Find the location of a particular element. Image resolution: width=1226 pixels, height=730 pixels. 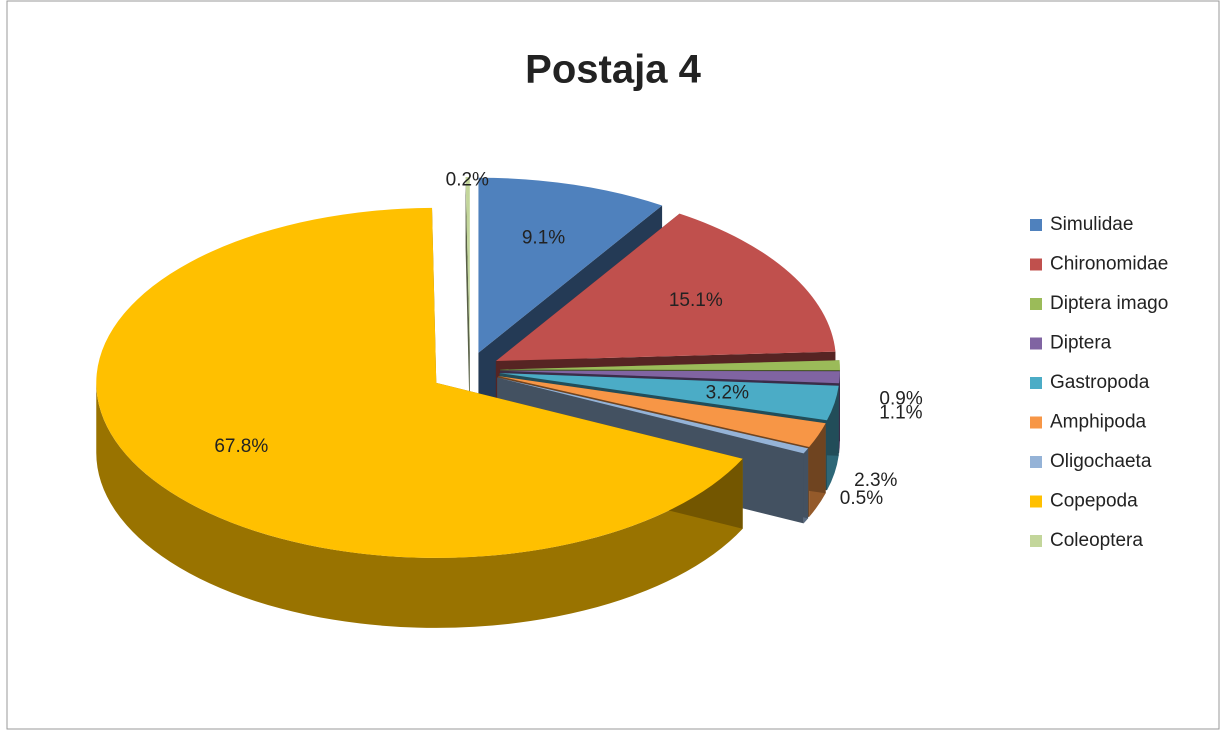

data-label: 0.5% is located at coordinates (861, 498).